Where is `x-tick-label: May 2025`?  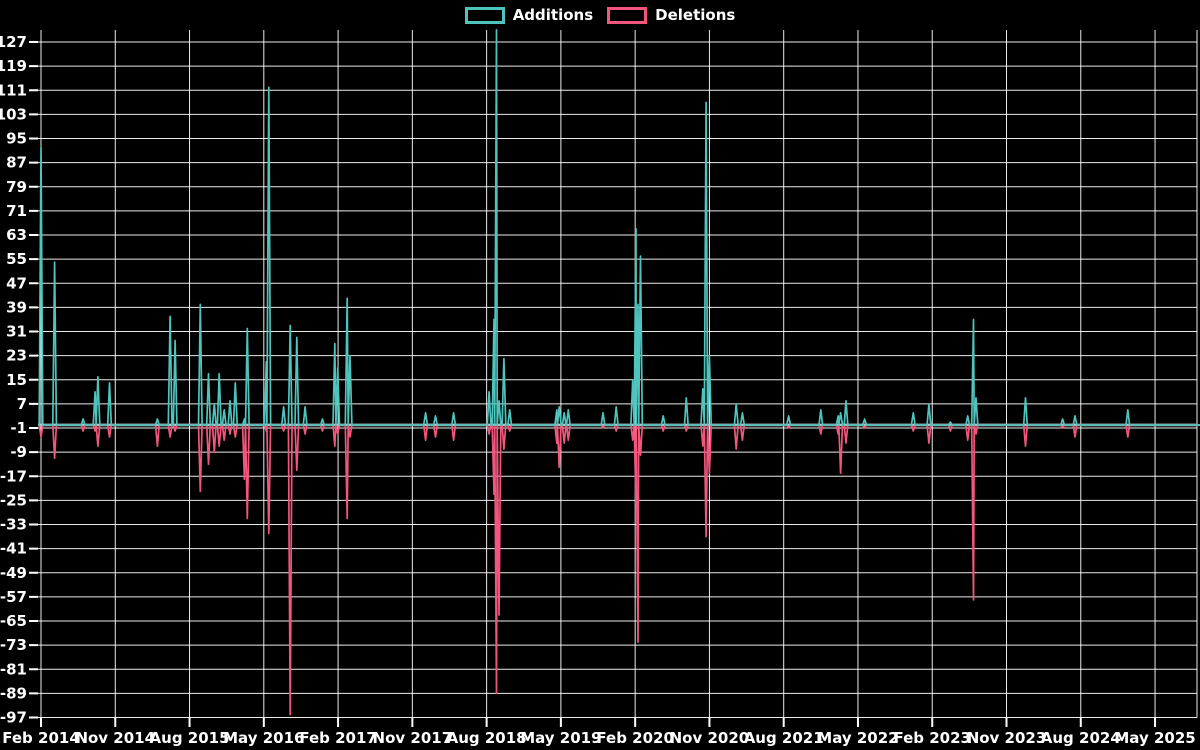 x-tick-label: May 2025 is located at coordinates (1154, 738).